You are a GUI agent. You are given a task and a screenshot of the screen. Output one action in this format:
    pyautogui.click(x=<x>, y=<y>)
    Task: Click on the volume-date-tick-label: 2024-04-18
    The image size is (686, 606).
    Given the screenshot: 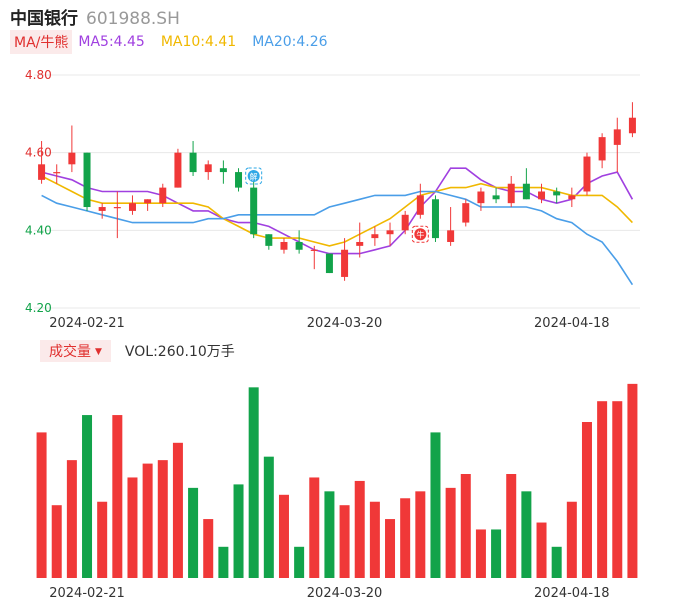 What is the action you would take?
    pyautogui.click(x=572, y=593)
    